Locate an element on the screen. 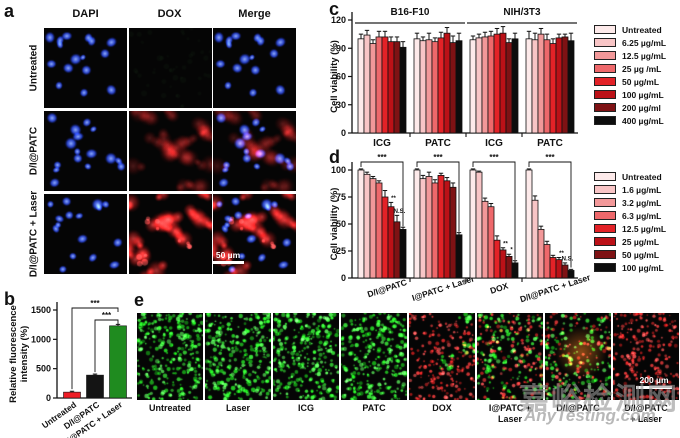 The height and width of the screenshot is (438, 680). scale-bar-a-text: 50 µm is located at coordinates (228, 255).